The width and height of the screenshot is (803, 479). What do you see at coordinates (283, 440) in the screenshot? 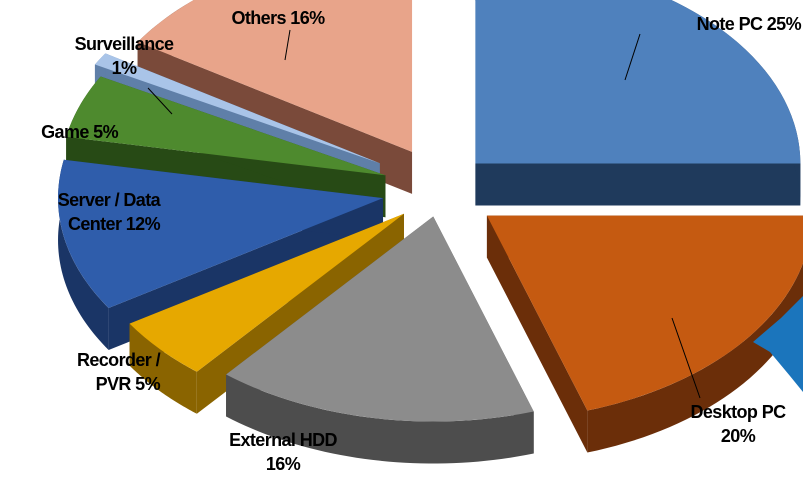
I see `slice-label-line: External HDD` at bounding box center [283, 440].